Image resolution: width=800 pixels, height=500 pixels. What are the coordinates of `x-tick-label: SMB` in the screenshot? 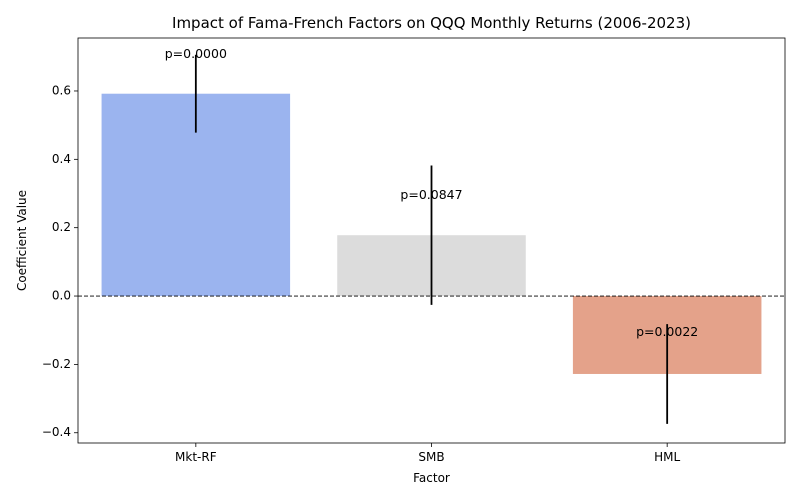 It's located at (431, 457).